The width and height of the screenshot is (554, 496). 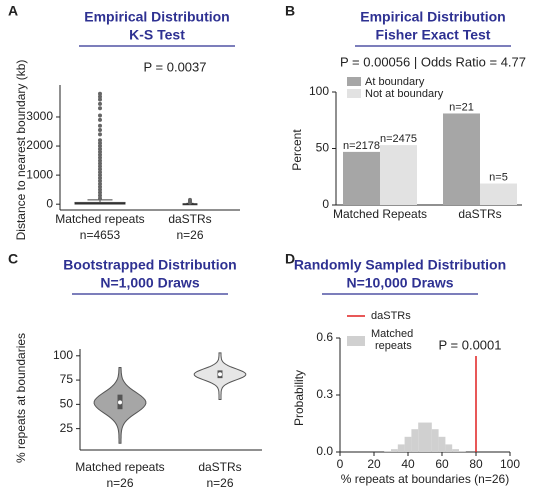 What do you see at coordinates (340, 464) in the screenshot?
I see `x-tick-label: 0` at bounding box center [340, 464].